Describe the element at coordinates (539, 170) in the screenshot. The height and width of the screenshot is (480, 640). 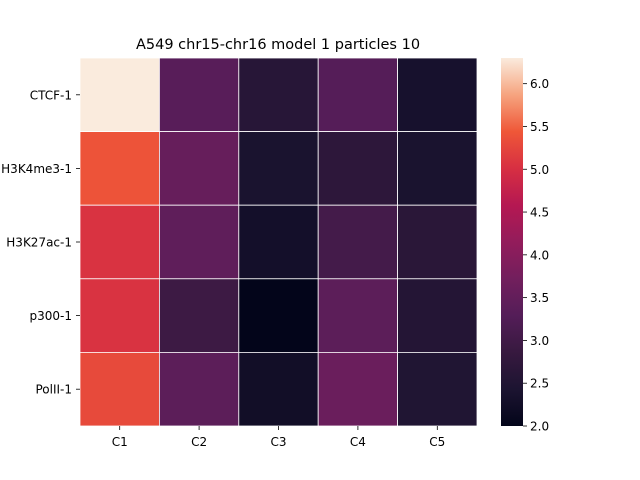
I see `colorbar-tick-label: 5.0` at that location.